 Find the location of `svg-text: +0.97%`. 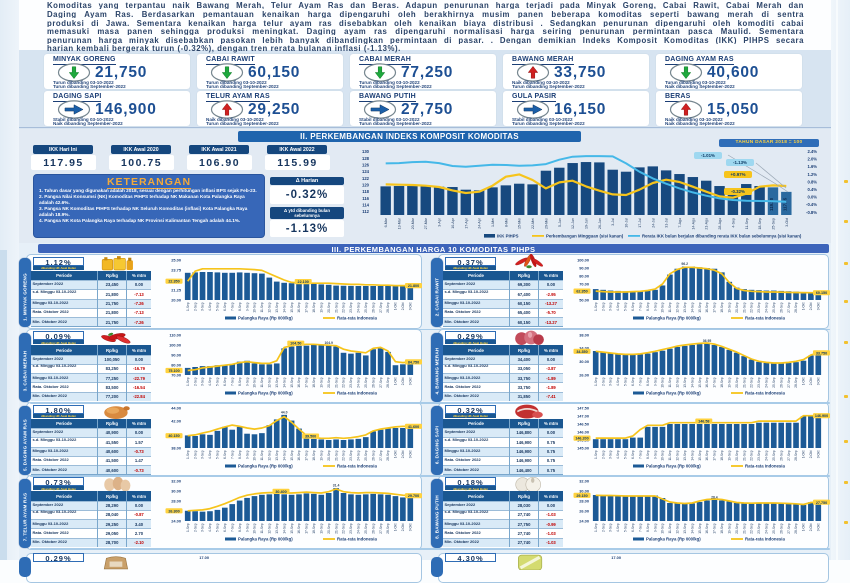

svg-text: +0.97% is located at coordinates (737, 174).